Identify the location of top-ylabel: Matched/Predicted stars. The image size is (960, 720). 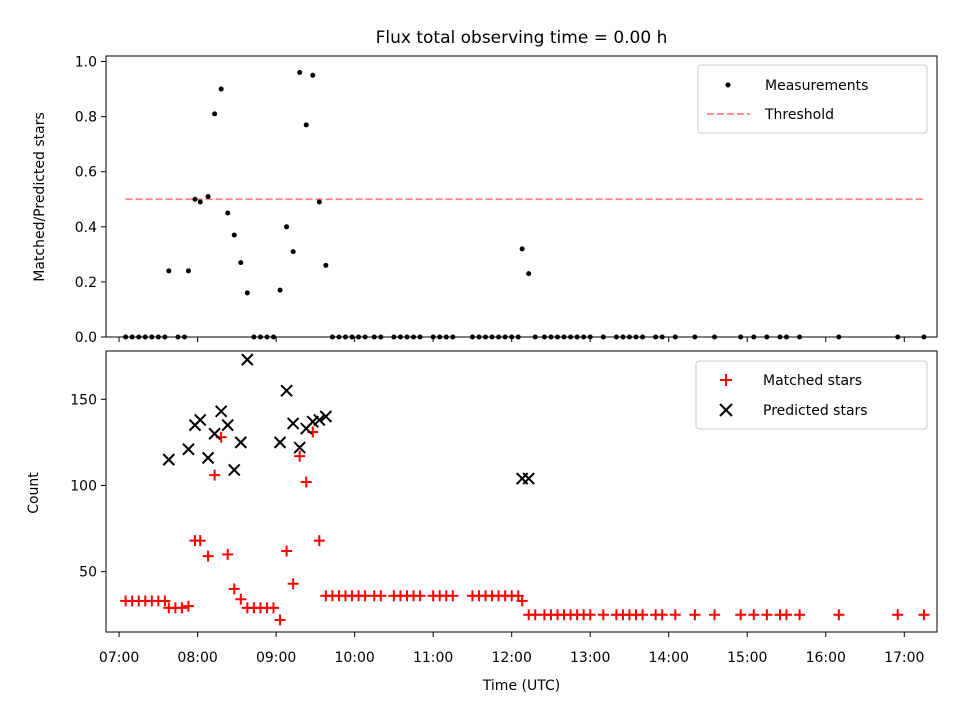
(40, 197).